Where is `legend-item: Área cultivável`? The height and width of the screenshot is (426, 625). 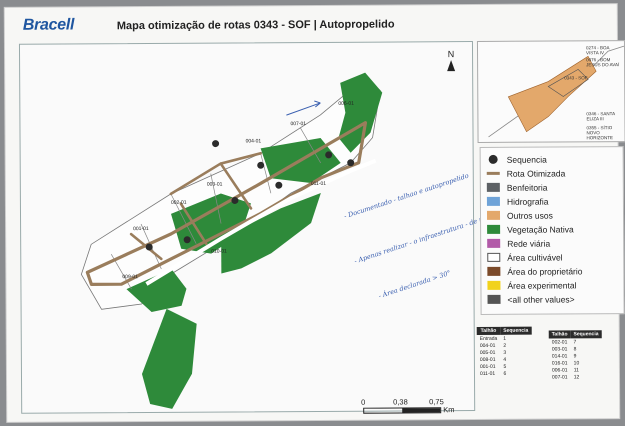 legend-item: Área cultivável is located at coordinates (525, 257).